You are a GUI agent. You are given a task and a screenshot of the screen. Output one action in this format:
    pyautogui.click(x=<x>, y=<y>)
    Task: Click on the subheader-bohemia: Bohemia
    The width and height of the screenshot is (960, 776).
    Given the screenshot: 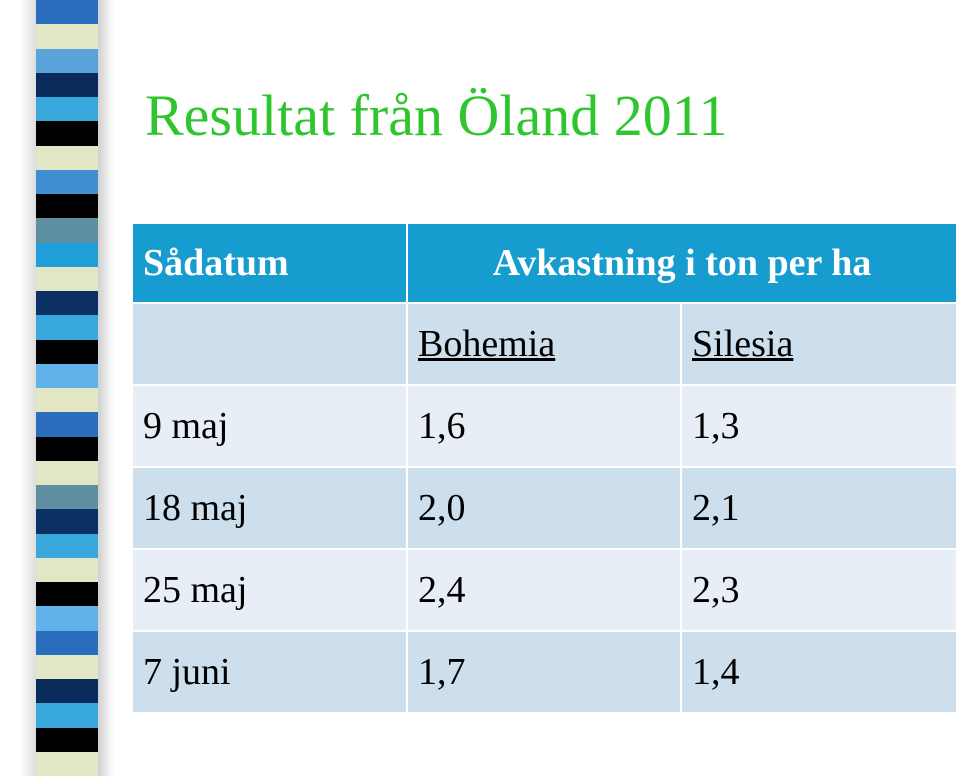 What is the action you would take?
    pyautogui.click(x=544, y=344)
    